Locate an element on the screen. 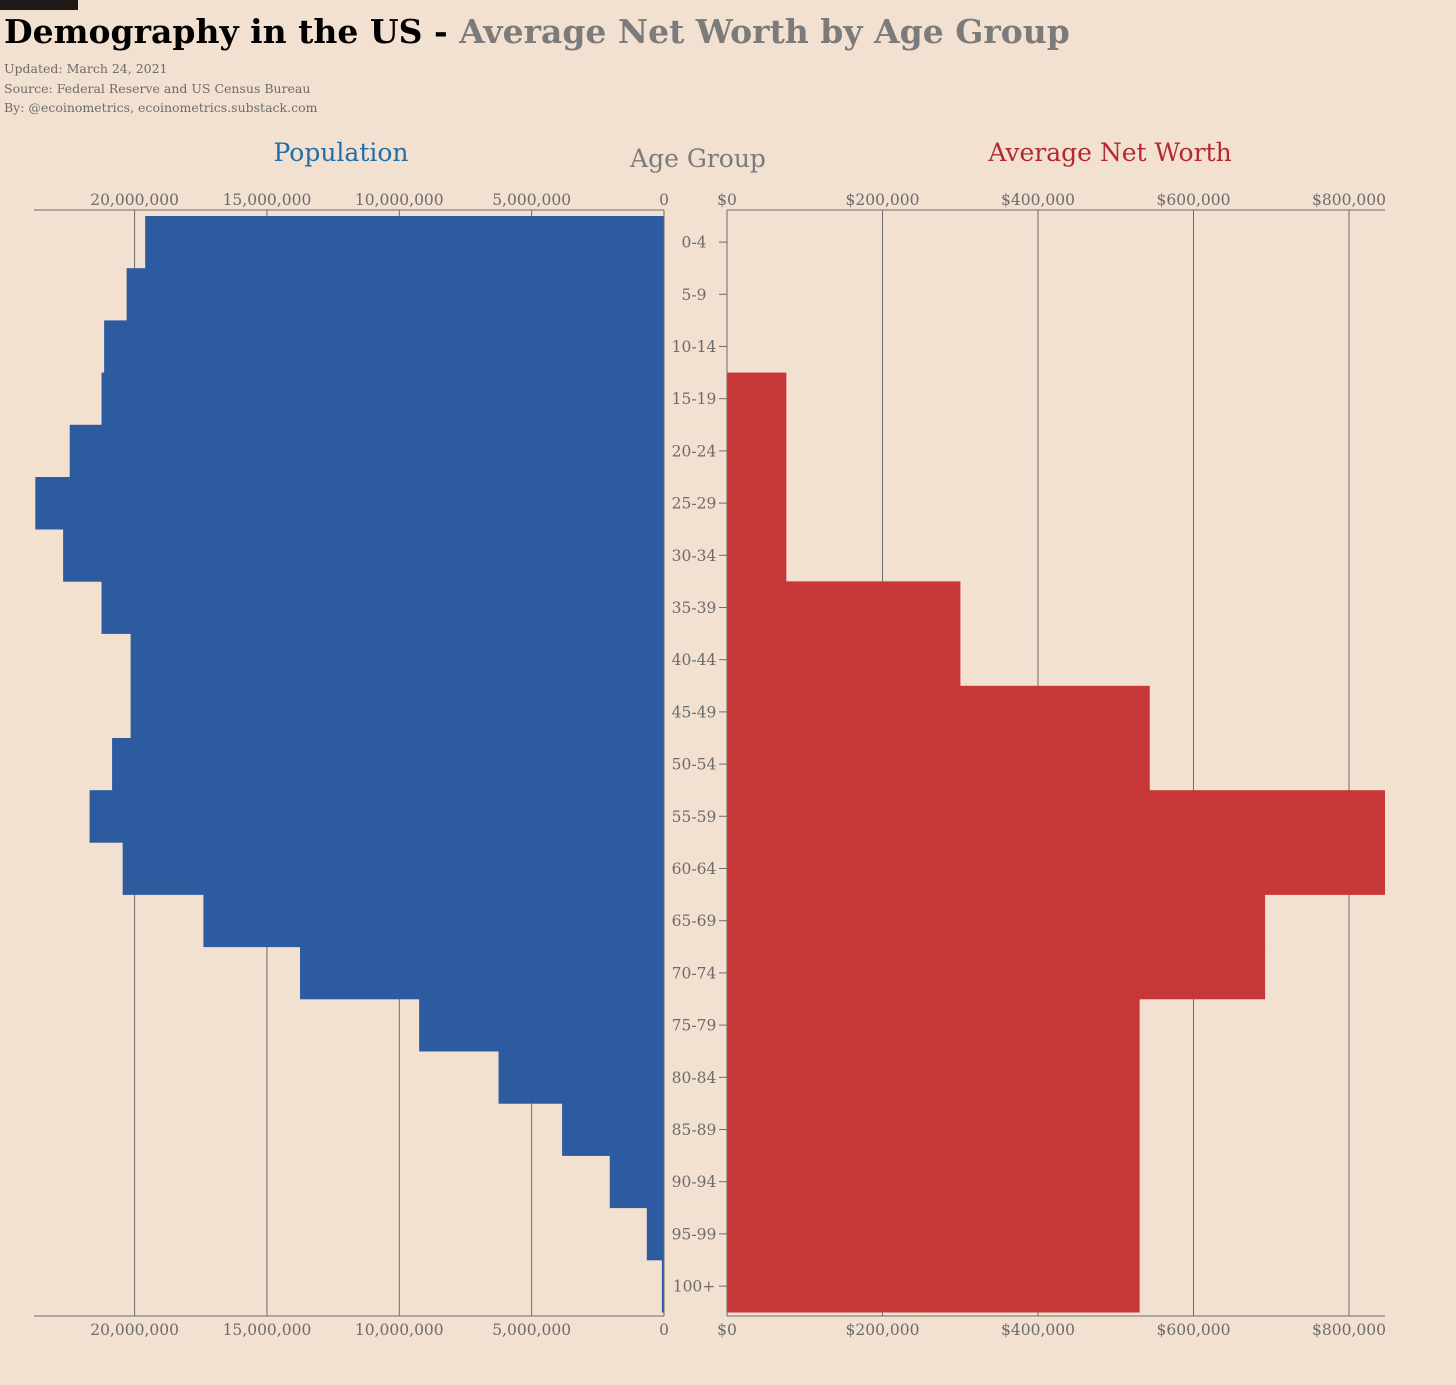 Image resolution: width=1456 pixels, height=1385 pixels. population-tick-label-bottom: 20,000,000 is located at coordinates (134, 1330).